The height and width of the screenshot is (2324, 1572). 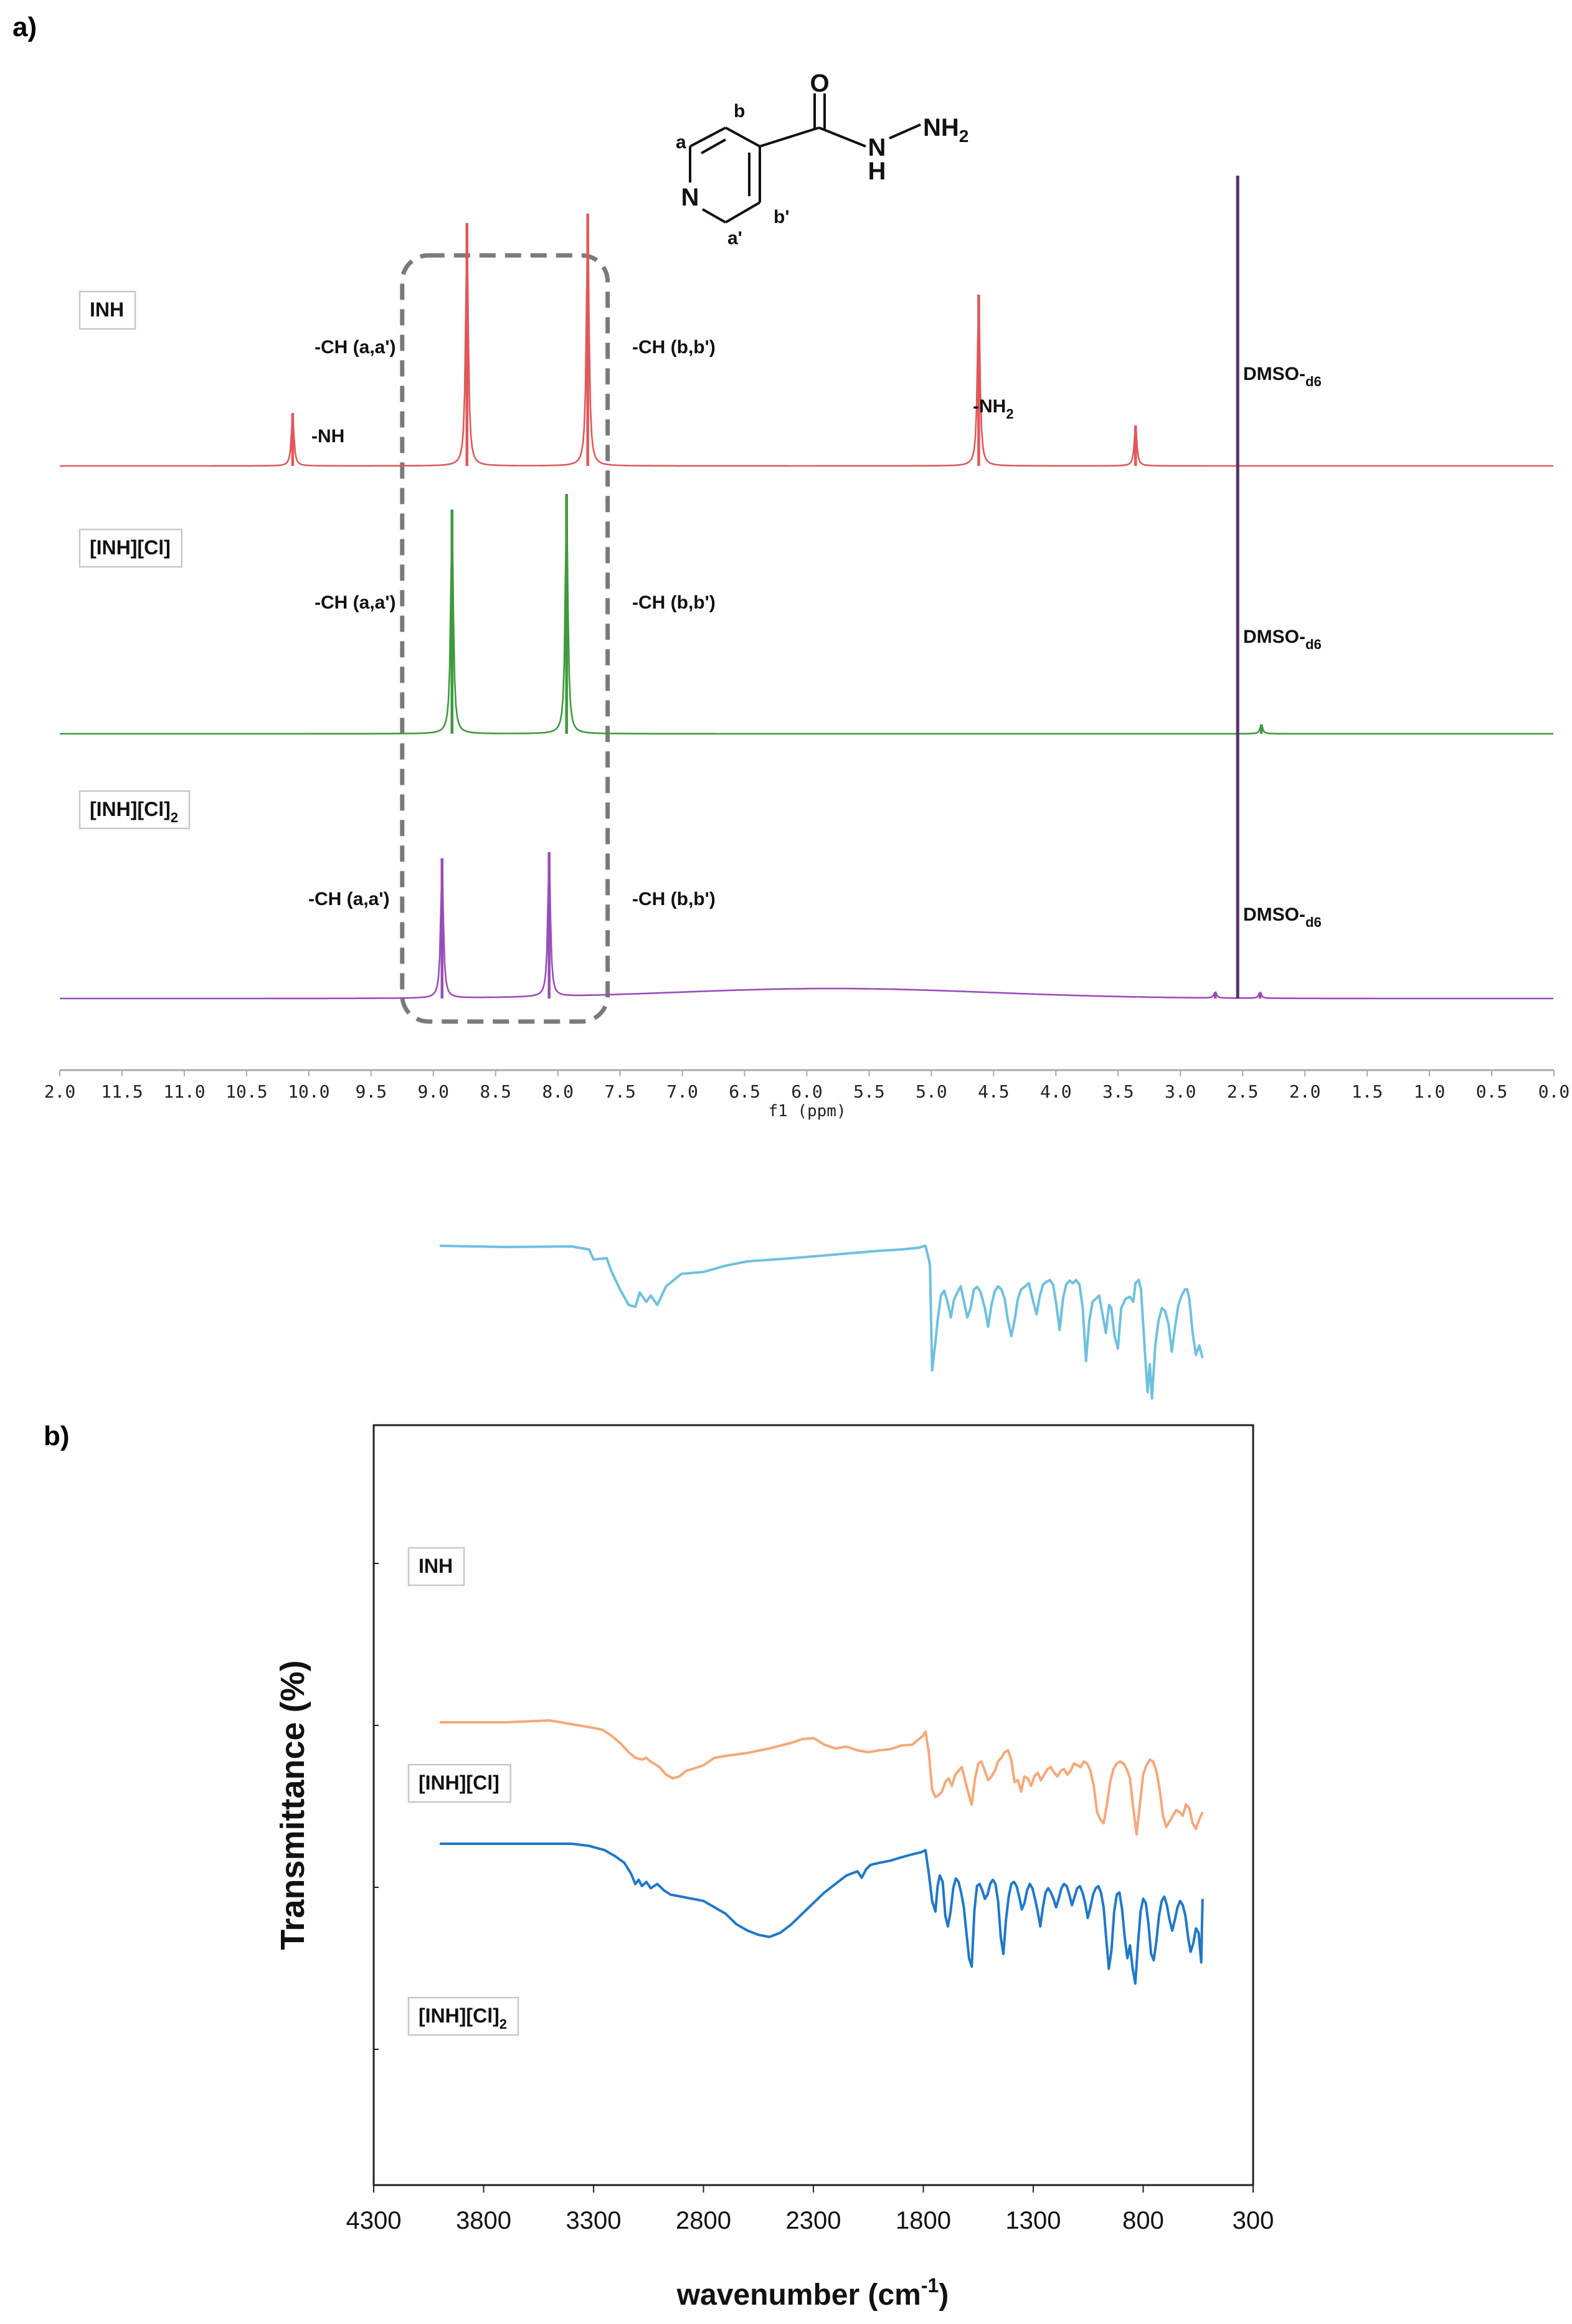 I want to click on nmr-peak-label-3-1-main: -CH (a,a'), so click(x=348, y=899).